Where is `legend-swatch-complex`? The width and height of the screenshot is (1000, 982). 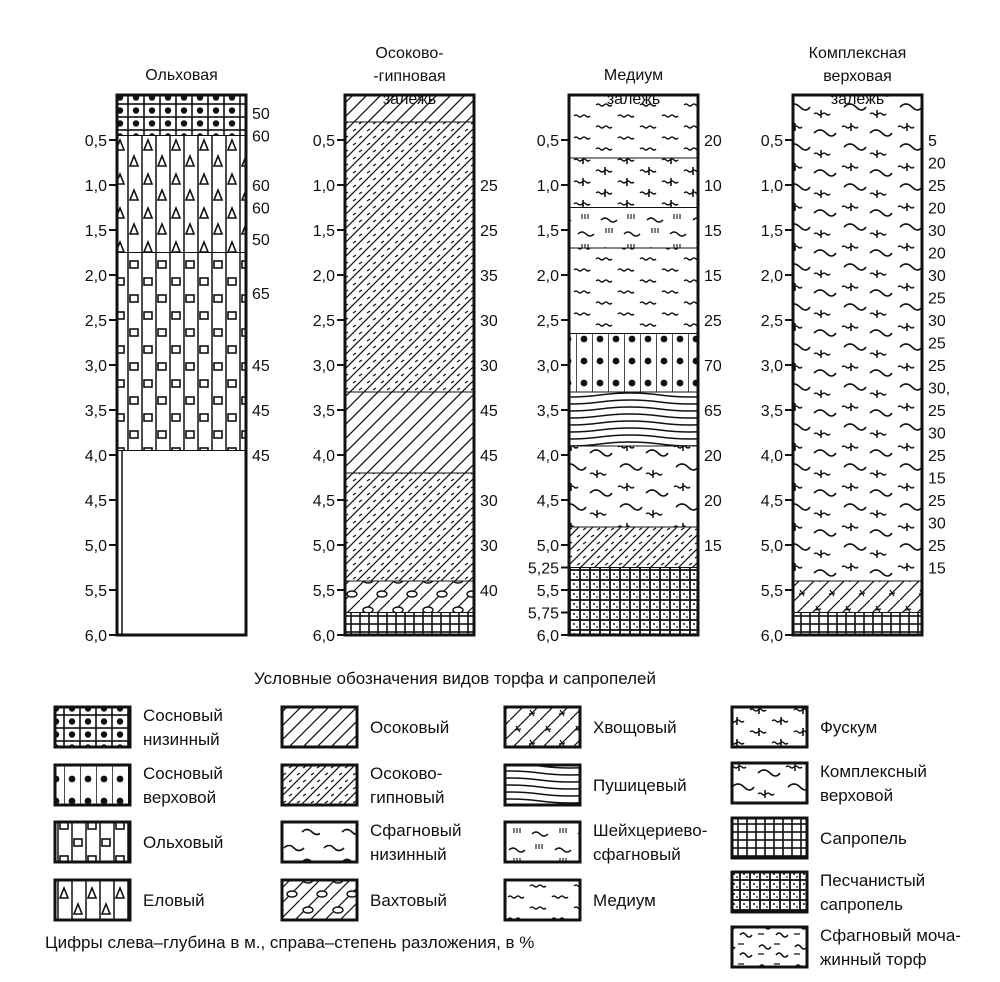
legend-swatch-complex is located at coordinates (769, 783).